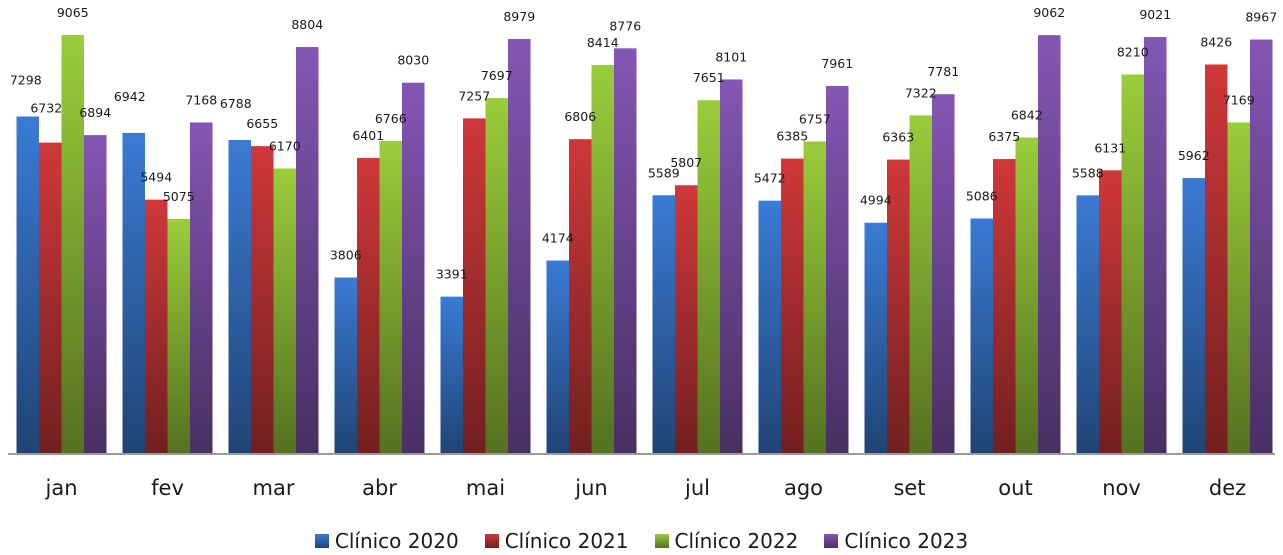 The image size is (1283, 555). Describe the element at coordinates (697, 488) in the screenshot. I see `category-label-jul: jul` at that location.